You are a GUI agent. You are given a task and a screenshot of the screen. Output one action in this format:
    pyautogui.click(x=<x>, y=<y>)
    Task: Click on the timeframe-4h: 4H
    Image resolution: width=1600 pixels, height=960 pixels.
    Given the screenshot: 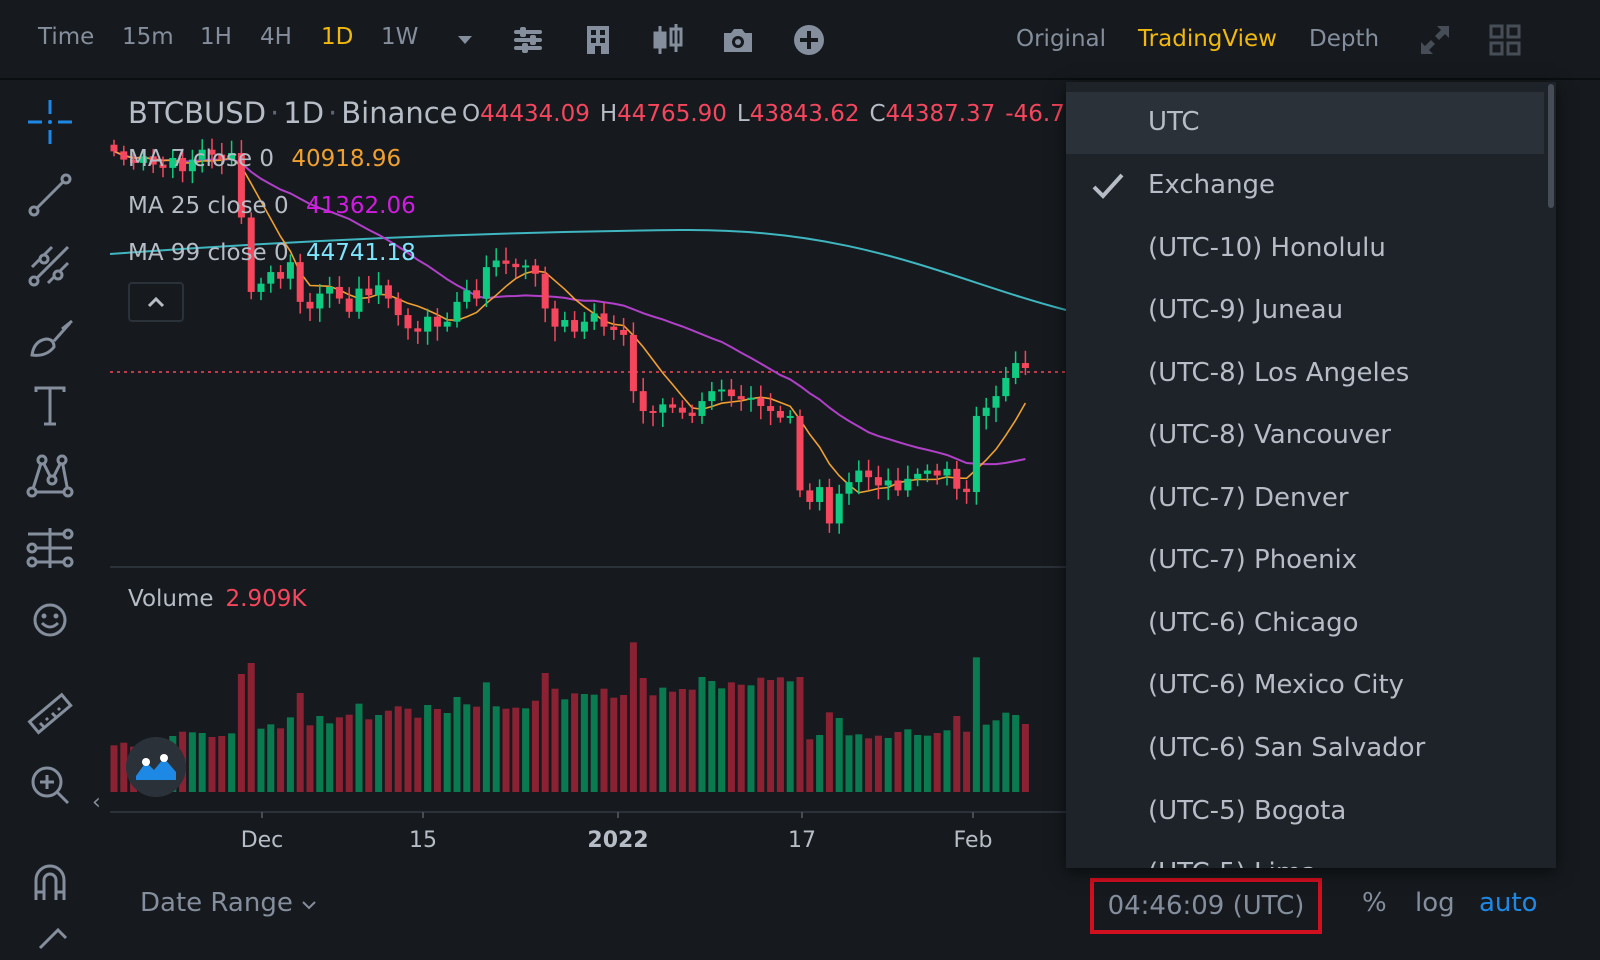 What is the action you would take?
    pyautogui.click(x=276, y=37)
    